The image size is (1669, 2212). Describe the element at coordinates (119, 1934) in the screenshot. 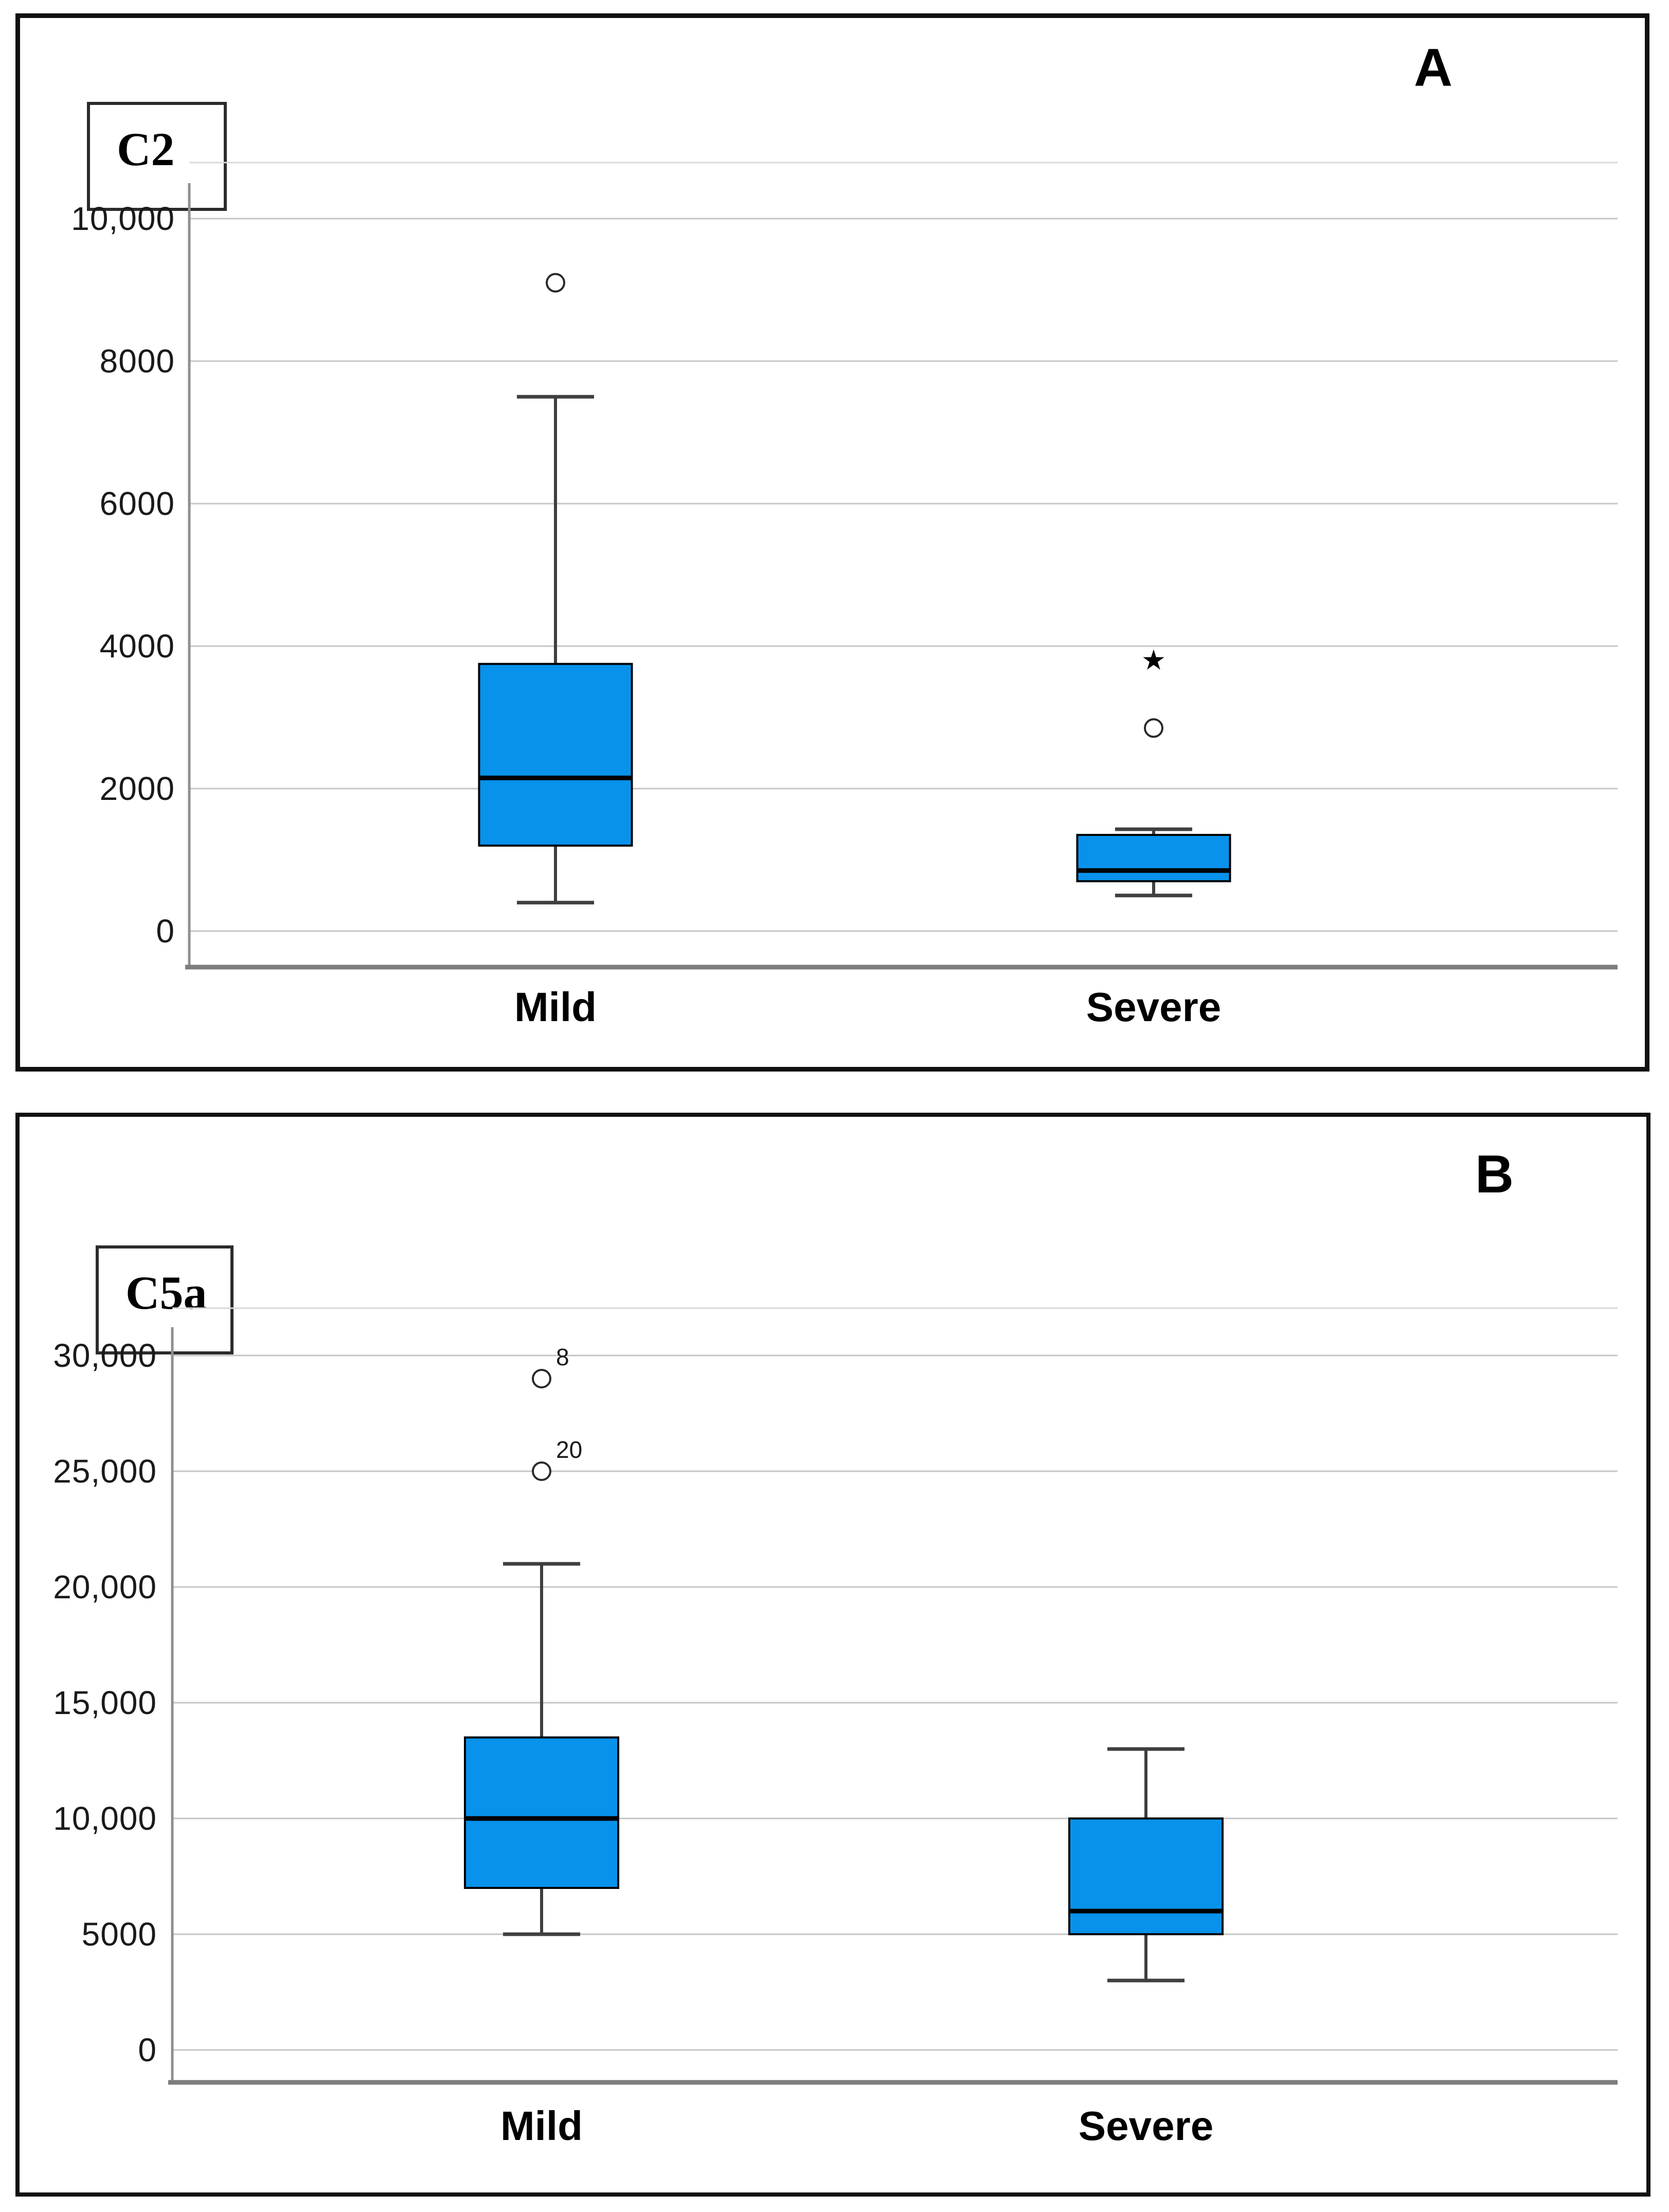

I see `y-tick-label: 5000` at that location.